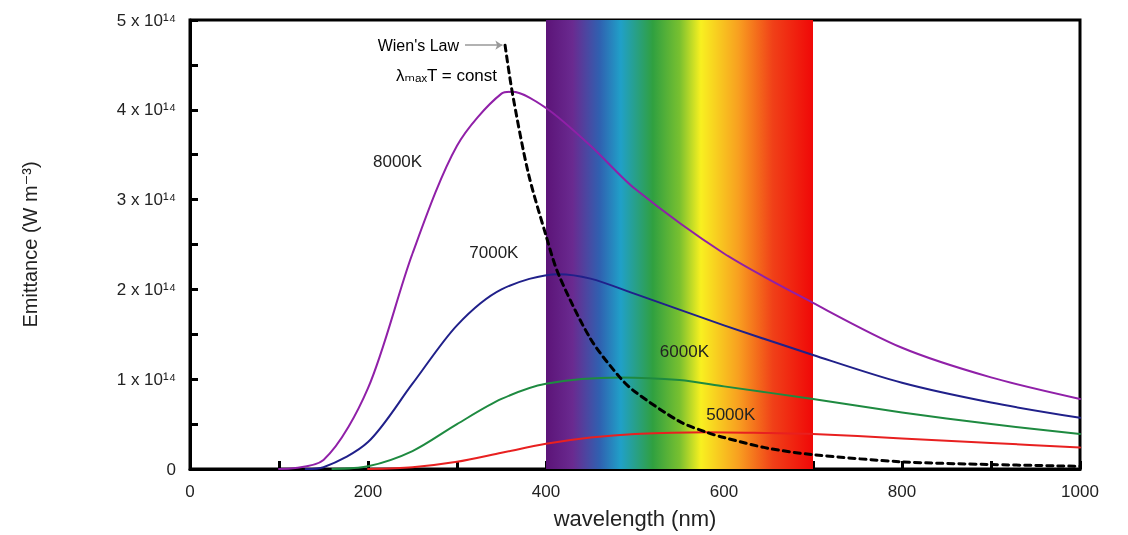 Image resolution: width=1128 pixels, height=535 pixels. I want to click on y-tick-label: 3 x 10¹⁴, so click(146, 200).